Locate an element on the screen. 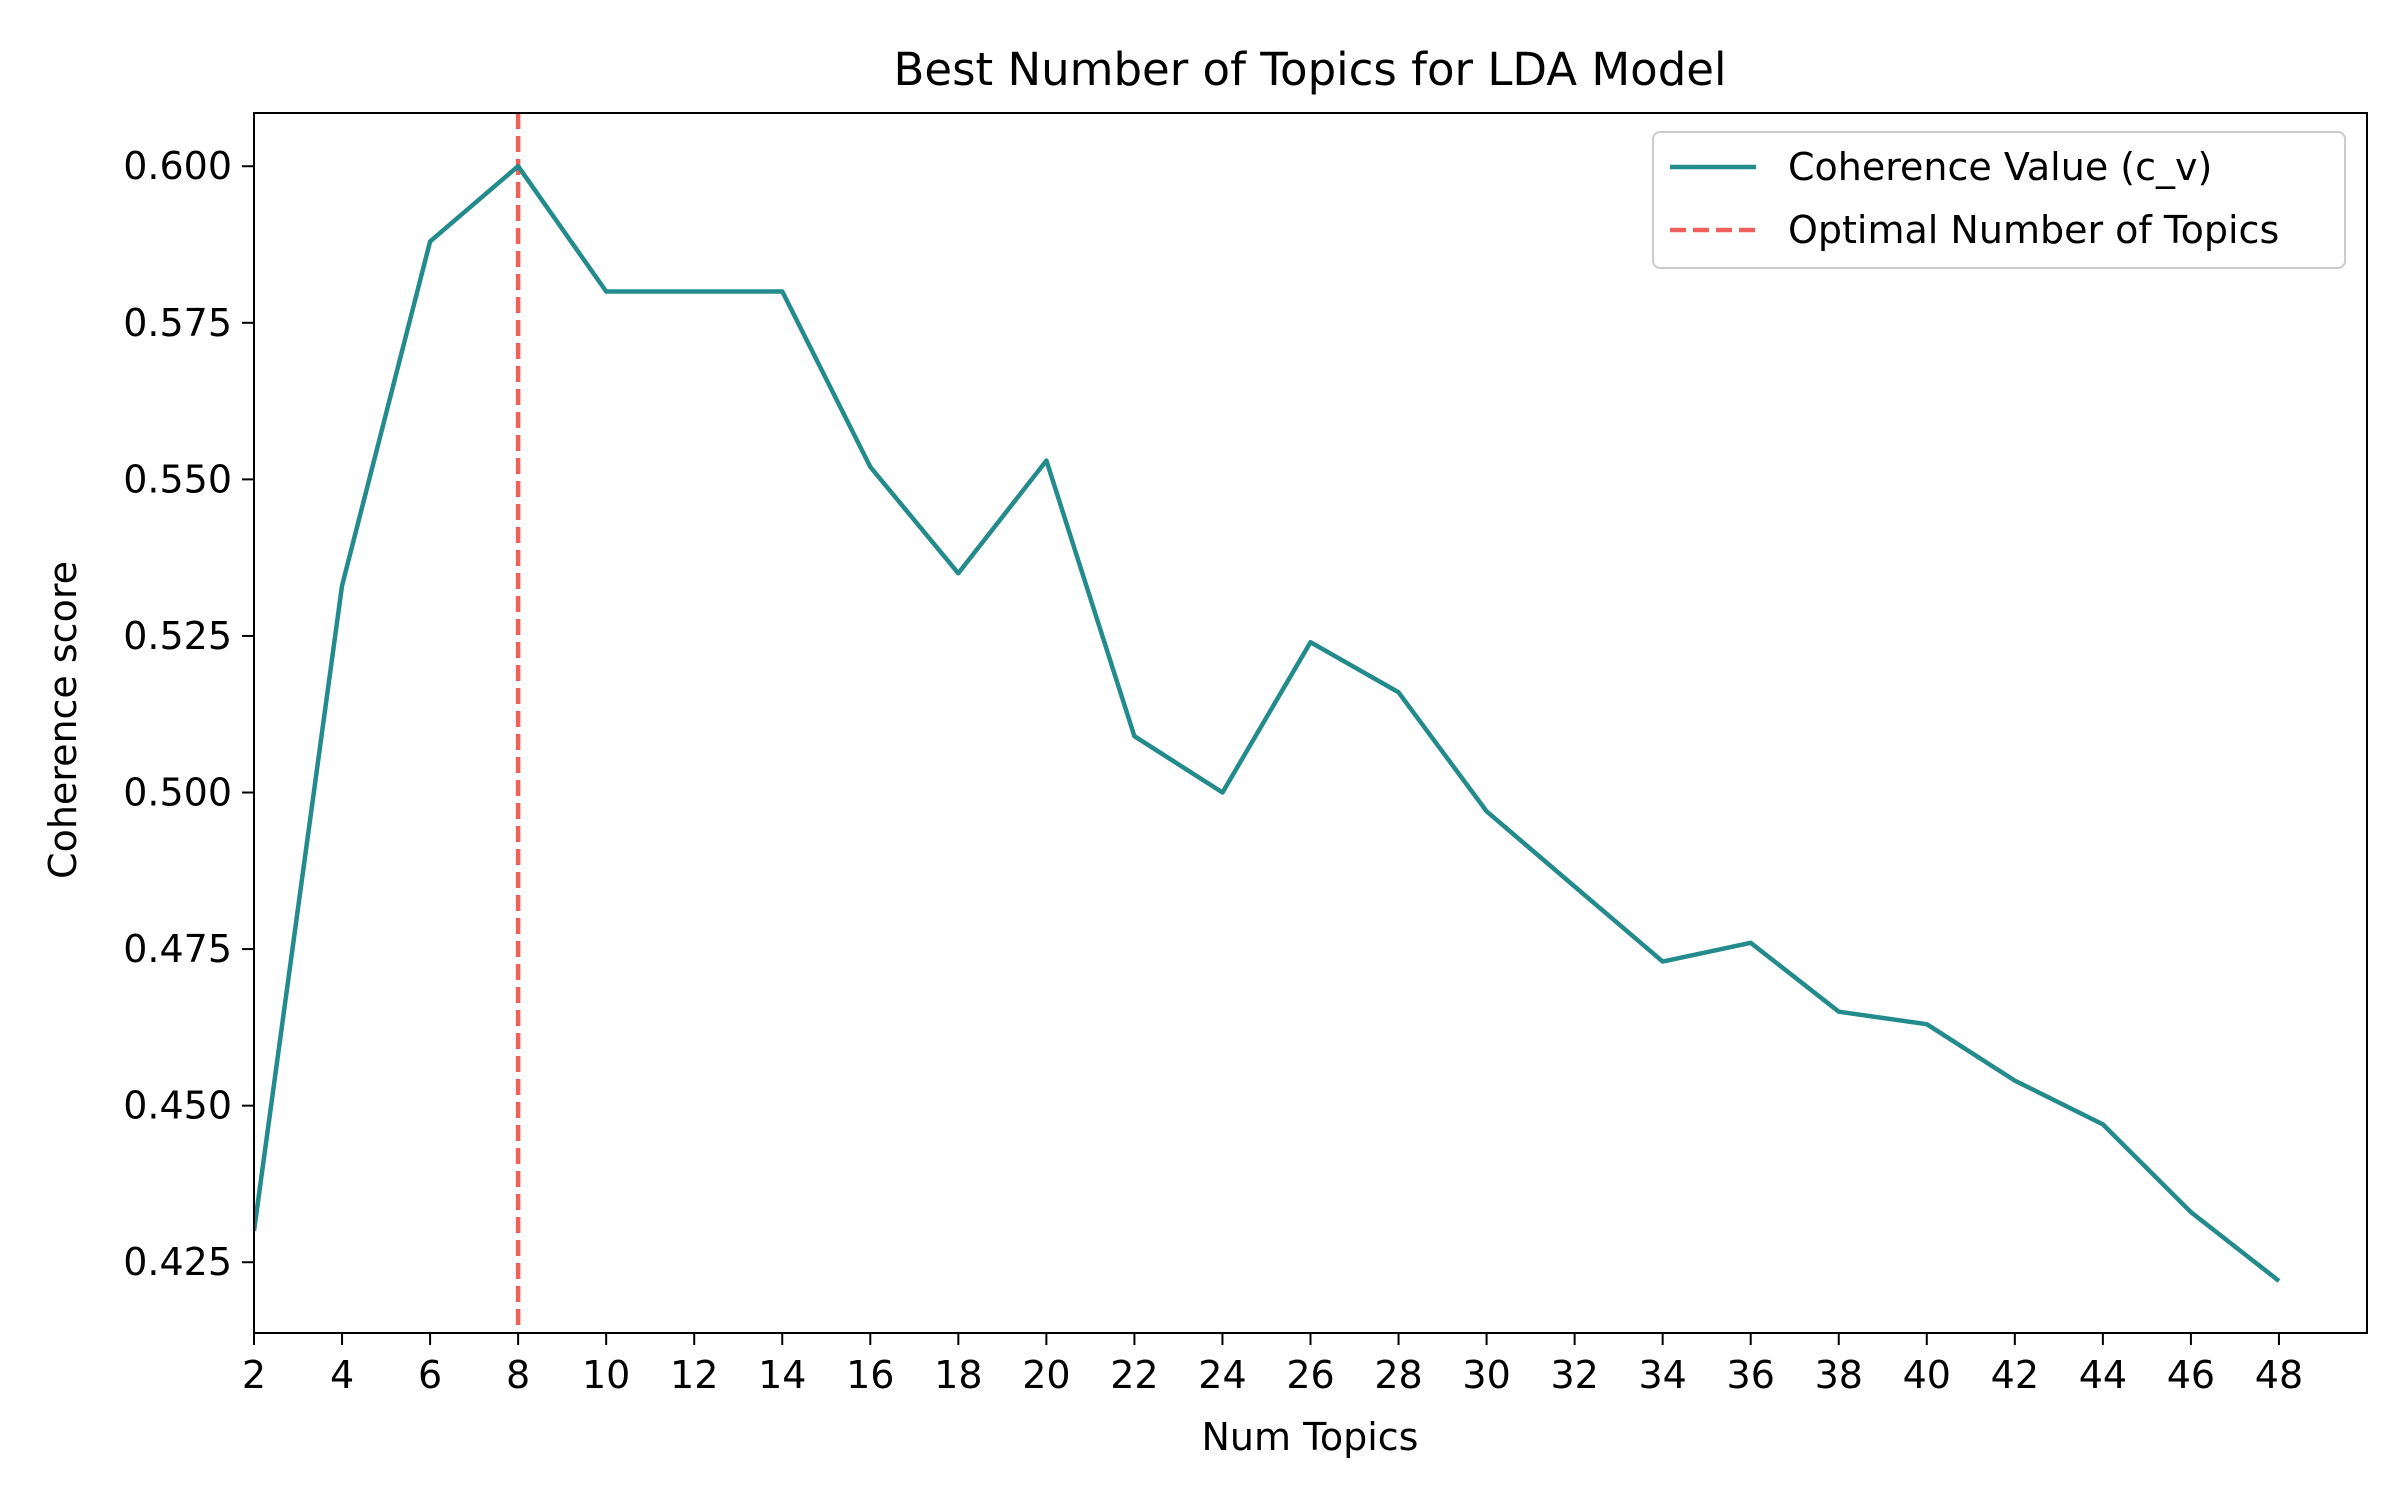 This screenshot has width=2400, height=1500. x-tick-label: 14 is located at coordinates (782, 1375).